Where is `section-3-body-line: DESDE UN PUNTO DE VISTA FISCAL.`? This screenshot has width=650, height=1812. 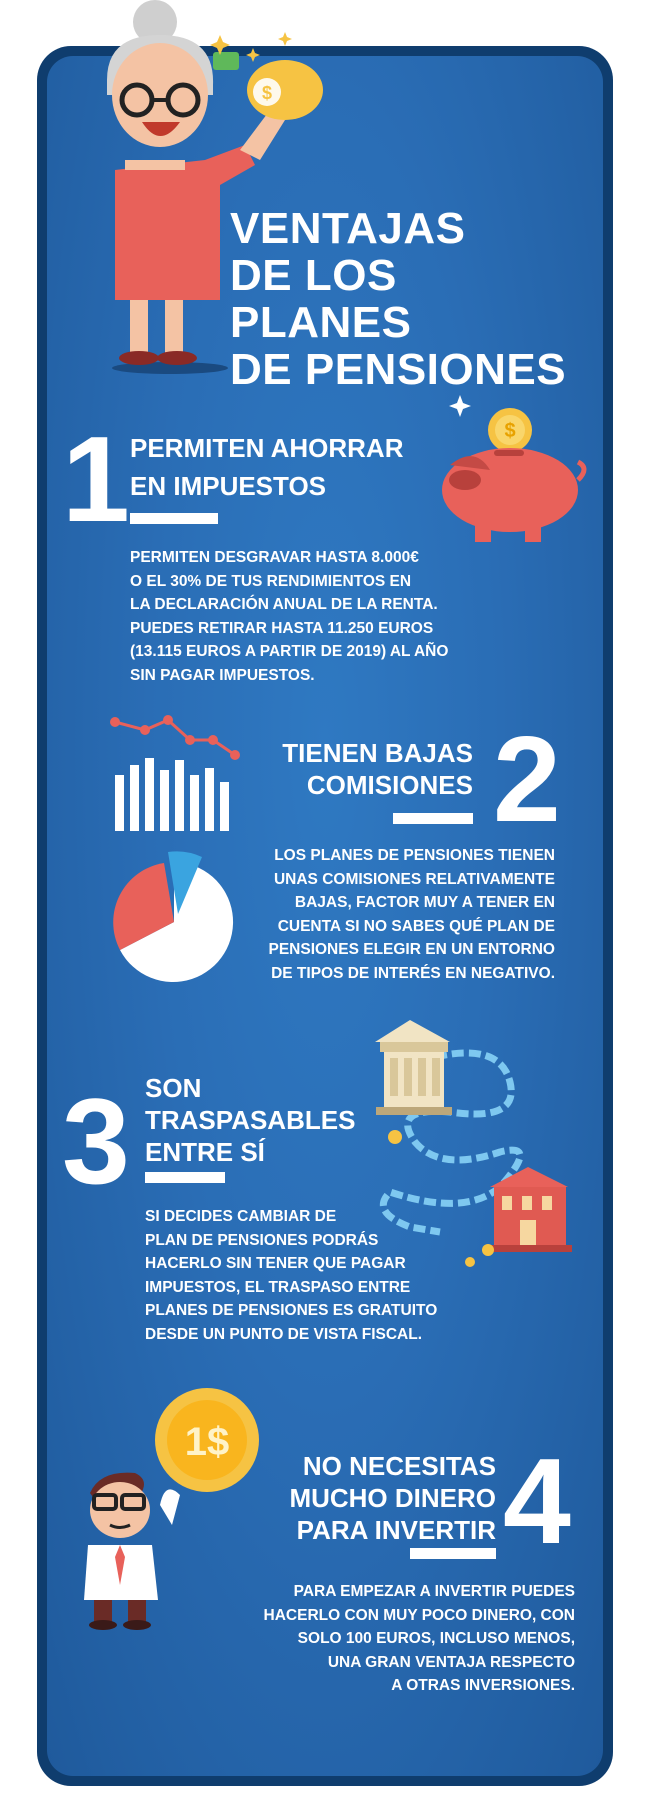 section-3-body-line: DESDE UN PUNTO DE VISTA FISCAL. is located at coordinates (284, 1334).